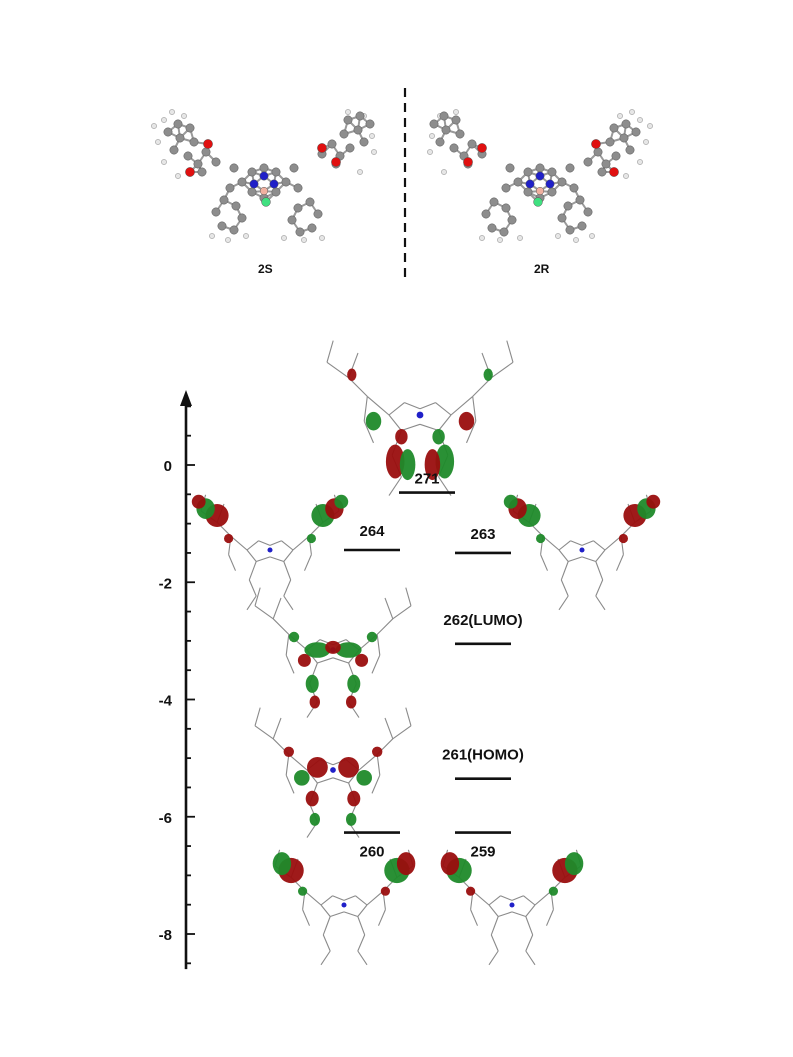  What do you see at coordinates (333, 772) in the screenshot?
I see `orbital-261-homo` at bounding box center [333, 772].